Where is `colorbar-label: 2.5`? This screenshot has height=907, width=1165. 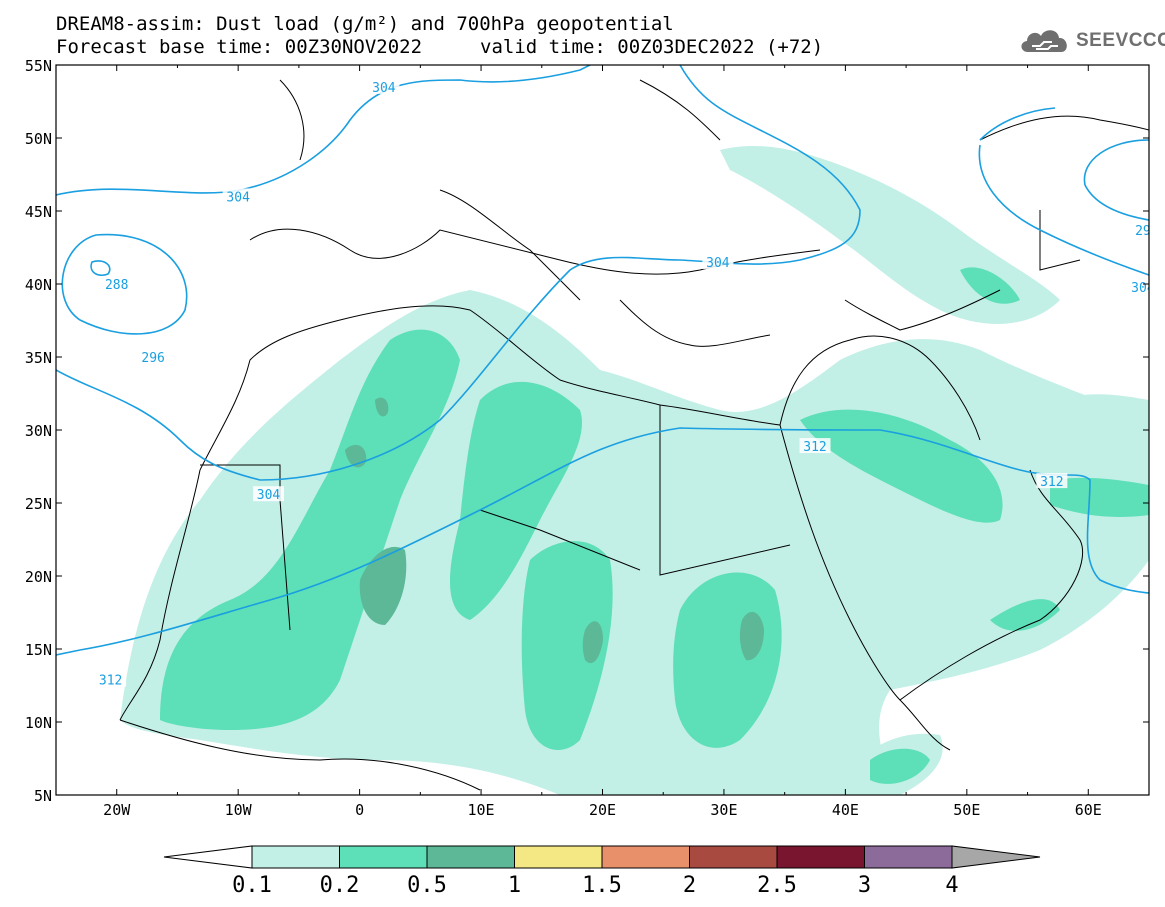 colorbar-label: 2.5 is located at coordinates (777, 885).